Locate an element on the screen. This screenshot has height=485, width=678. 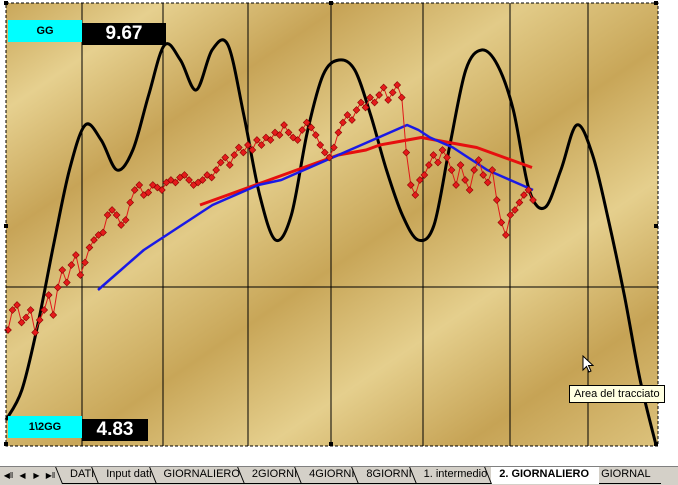
half-gg-value: 4.83 is located at coordinates (115, 430).